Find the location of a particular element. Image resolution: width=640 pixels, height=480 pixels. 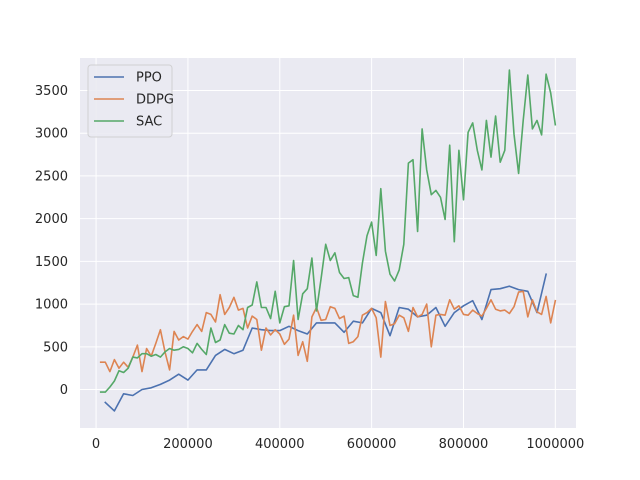

y-tick-label-7: 3500 is located at coordinates (51, 91).